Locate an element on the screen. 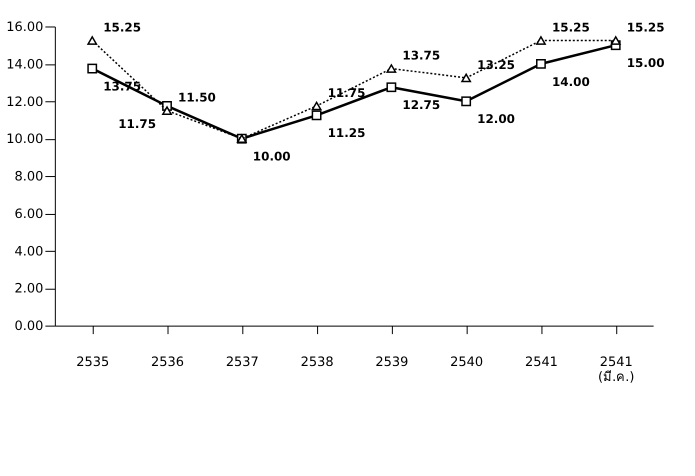 This screenshot has width=695, height=476. y-tick-label: 0.00 is located at coordinates (29, 326).